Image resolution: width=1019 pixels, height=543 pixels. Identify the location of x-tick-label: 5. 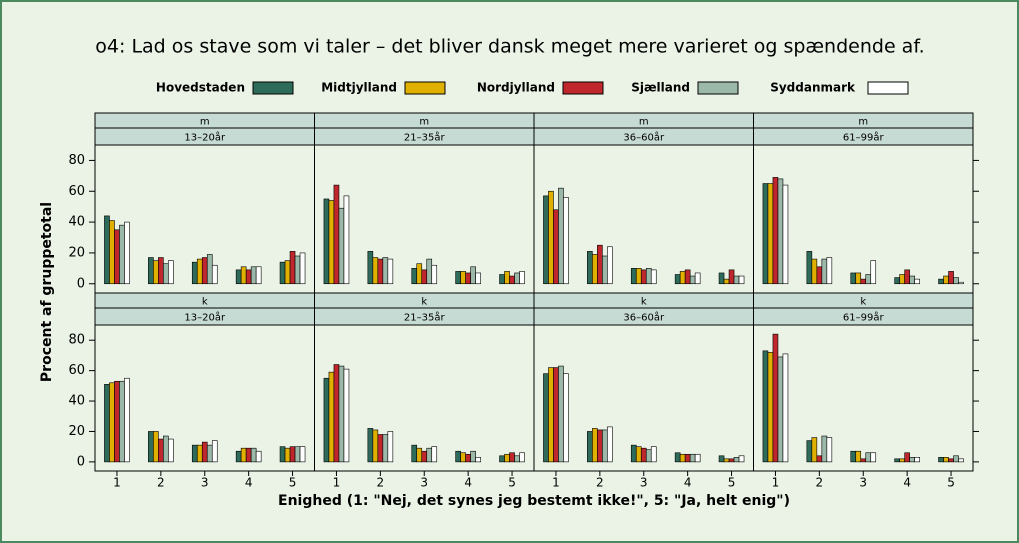
(293, 483).